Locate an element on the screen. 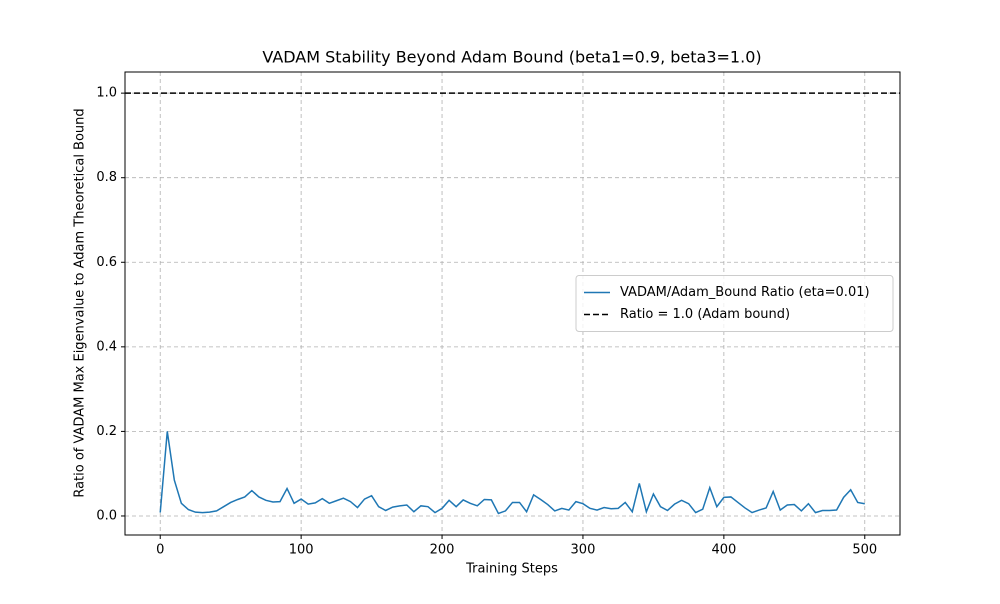 This screenshot has height=604, width=1000. y-tick-label: 0.4 is located at coordinates (106, 346).